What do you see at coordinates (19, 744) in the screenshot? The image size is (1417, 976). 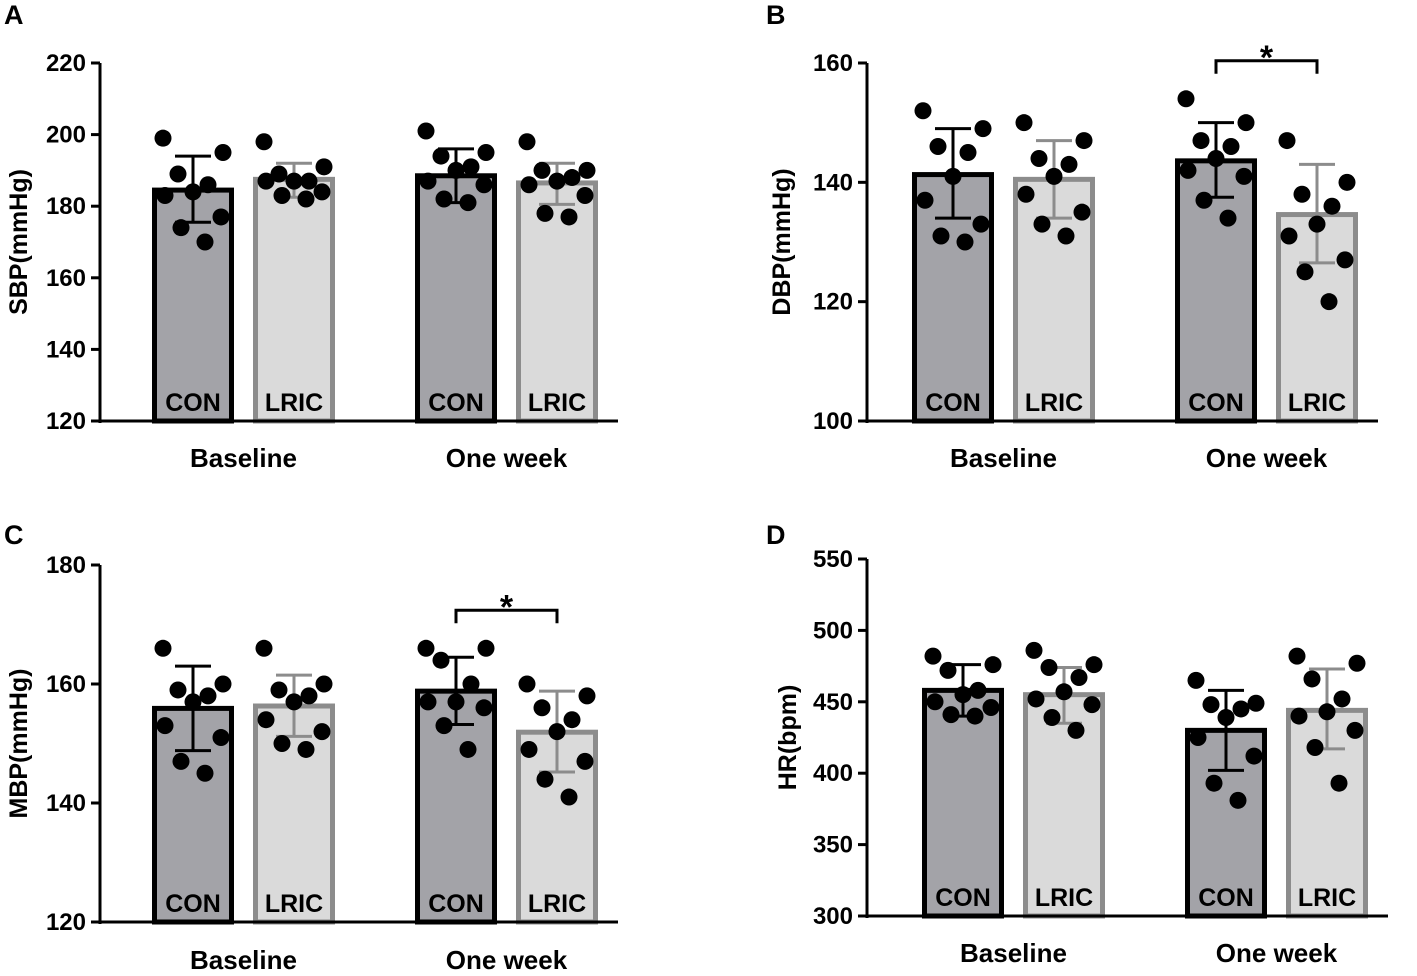 I see `y-axis-title: MBP(mmHg)` at bounding box center [19, 744].